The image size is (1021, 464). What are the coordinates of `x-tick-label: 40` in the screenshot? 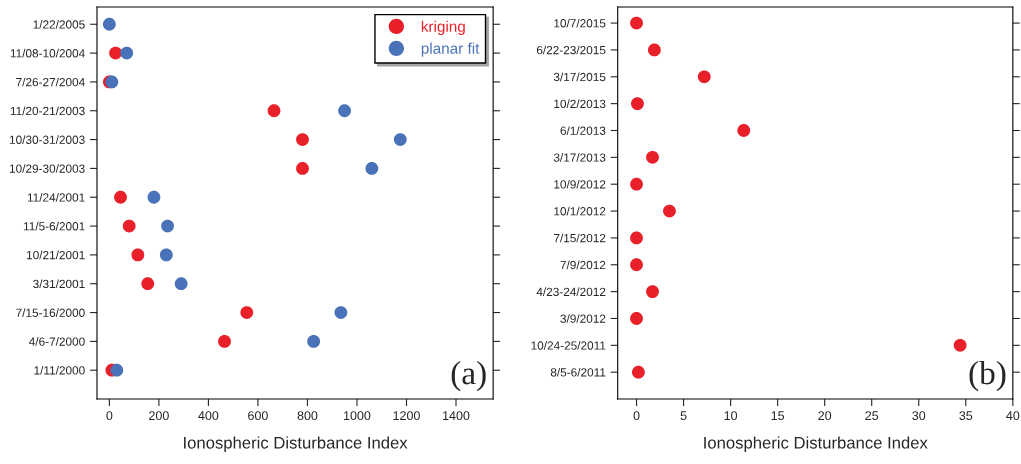 It's located at (1013, 416).